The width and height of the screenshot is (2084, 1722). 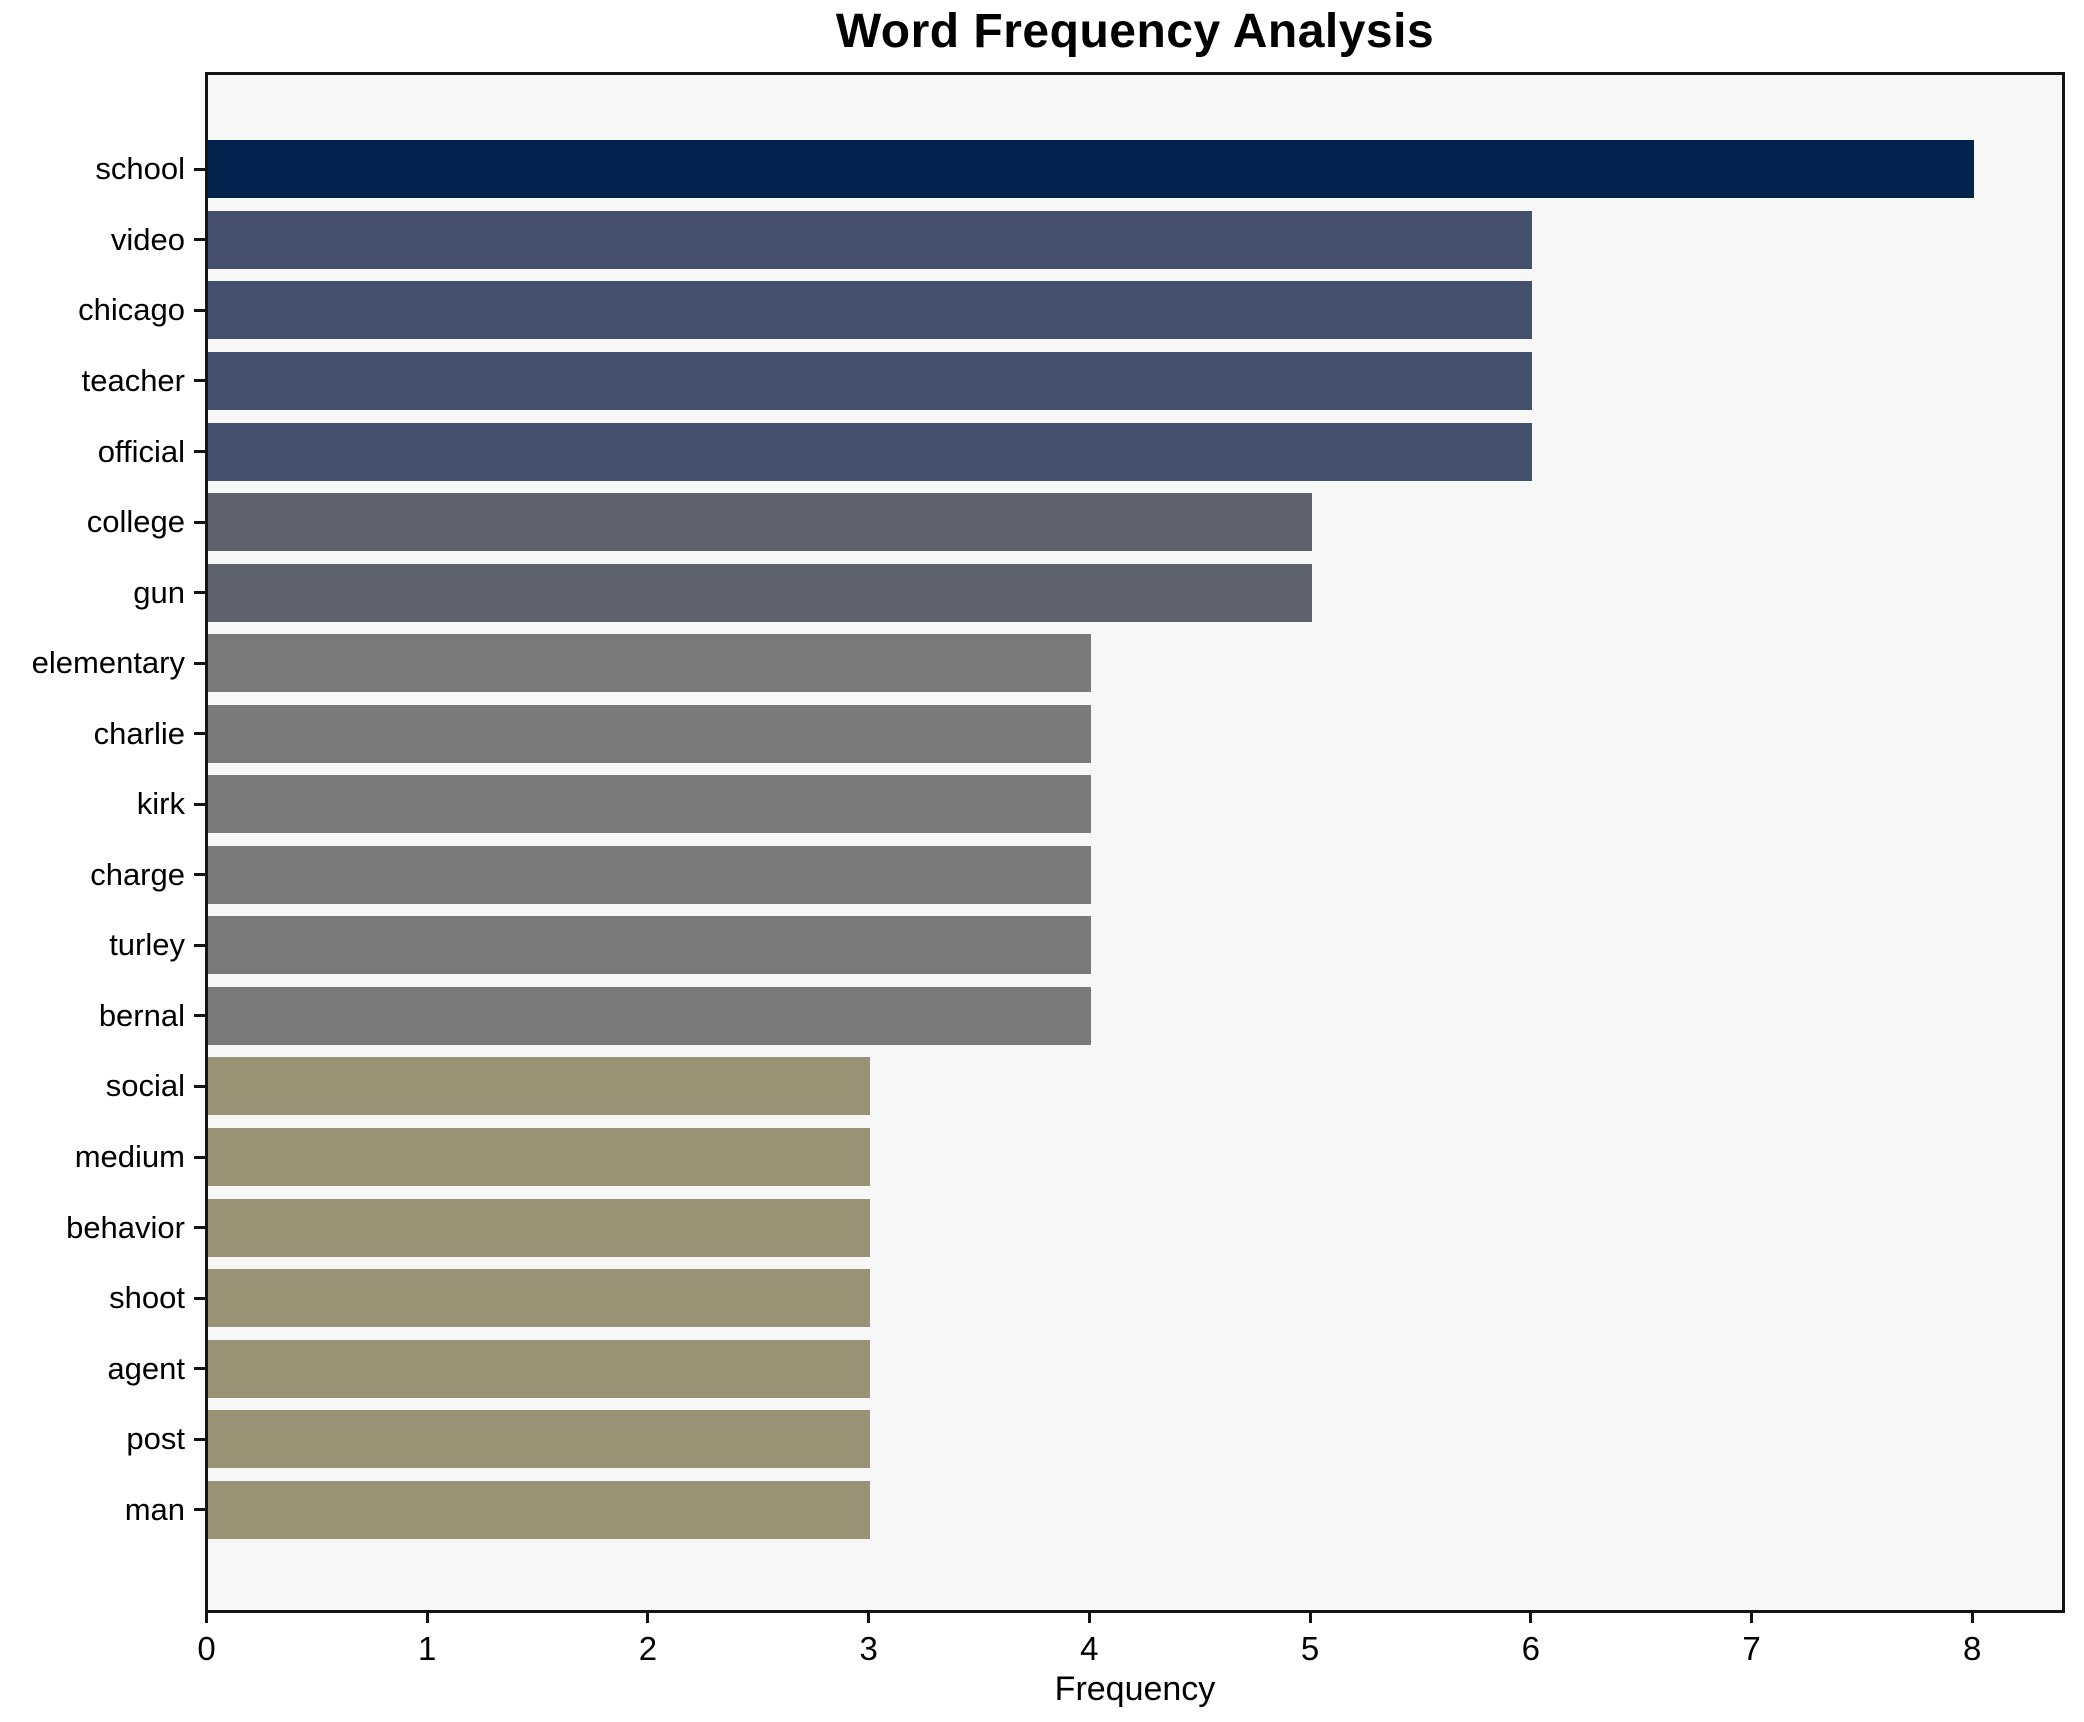 I want to click on x-tick-label-0: 0, so click(x=206, y=1648).